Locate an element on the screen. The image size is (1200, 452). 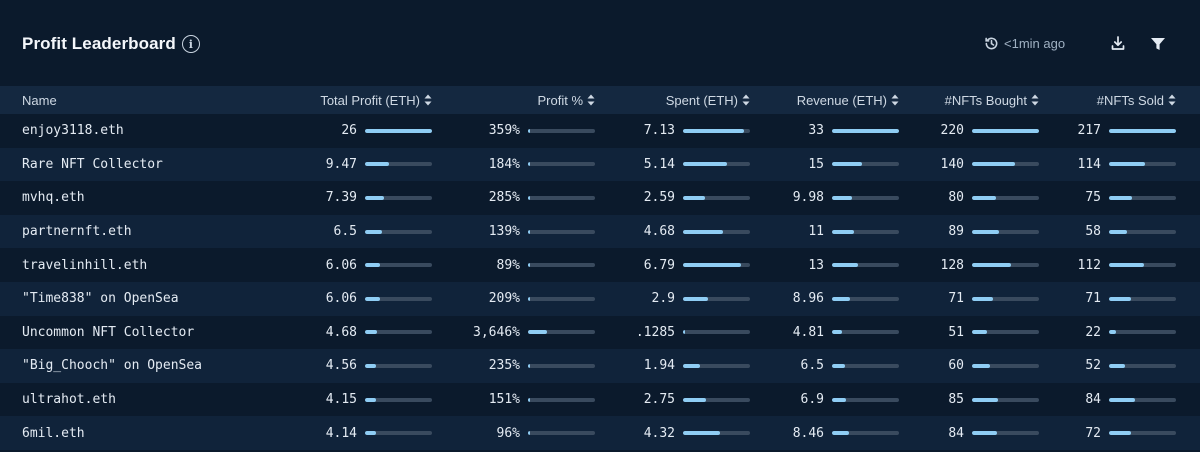
column-header-total-profit: Total Profit (ETH) is located at coordinates (351, 100).